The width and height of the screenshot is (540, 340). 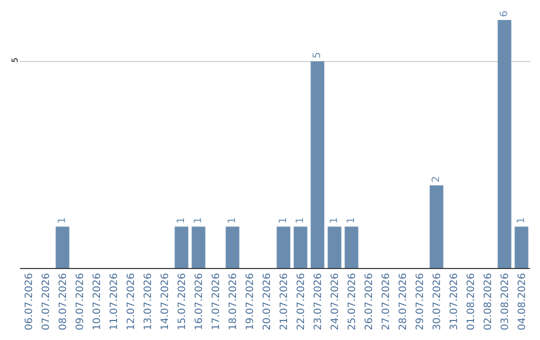 I want to click on x-tick-label: 25.07.2026, so click(x=352, y=301).